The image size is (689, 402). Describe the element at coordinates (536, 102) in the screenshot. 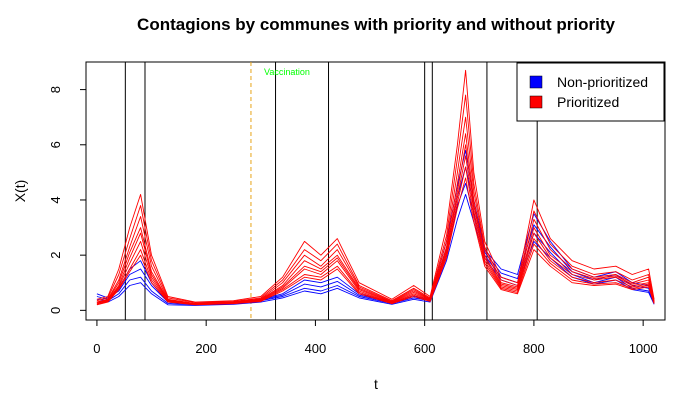

I see `legend-swatch-prioritized` at that location.